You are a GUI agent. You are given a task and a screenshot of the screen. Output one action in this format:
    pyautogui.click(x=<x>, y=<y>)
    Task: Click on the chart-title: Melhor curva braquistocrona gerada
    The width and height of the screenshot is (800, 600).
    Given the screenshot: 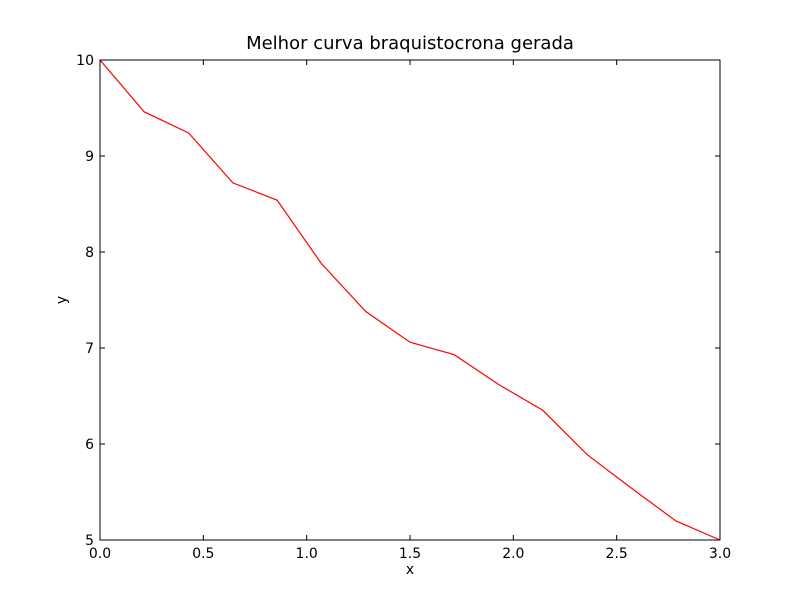 What is the action you would take?
    pyautogui.click(x=410, y=43)
    